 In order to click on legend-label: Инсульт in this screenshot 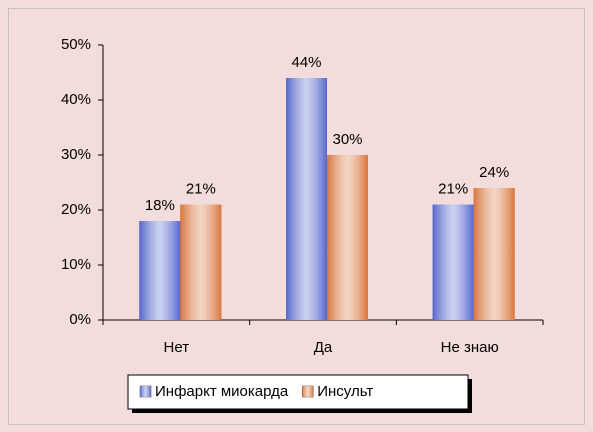, I will do `click(345, 391)`.